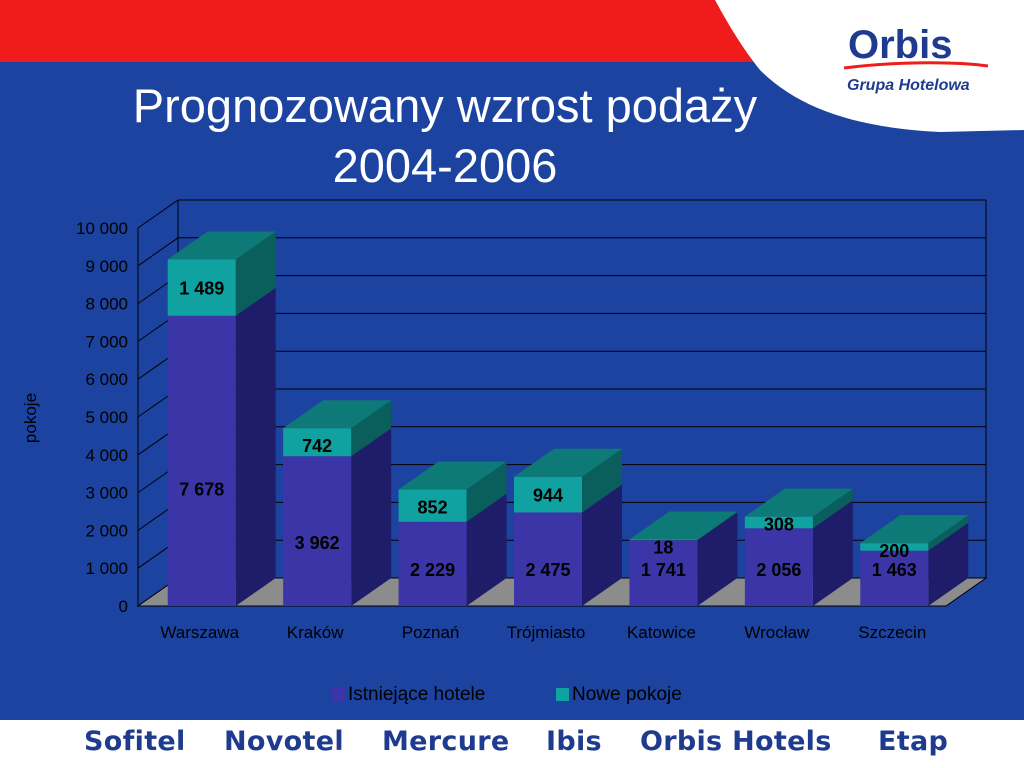 The width and height of the screenshot is (1024, 768). What do you see at coordinates (446, 741) in the screenshot?
I see `brand-mercure: Mercure` at bounding box center [446, 741].